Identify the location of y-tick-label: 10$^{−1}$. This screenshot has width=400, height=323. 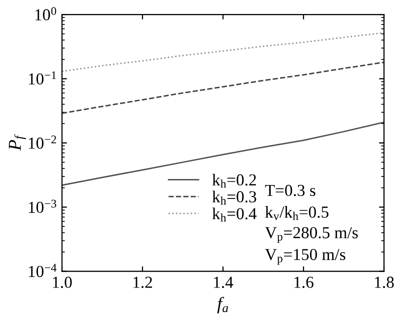
(42, 78).